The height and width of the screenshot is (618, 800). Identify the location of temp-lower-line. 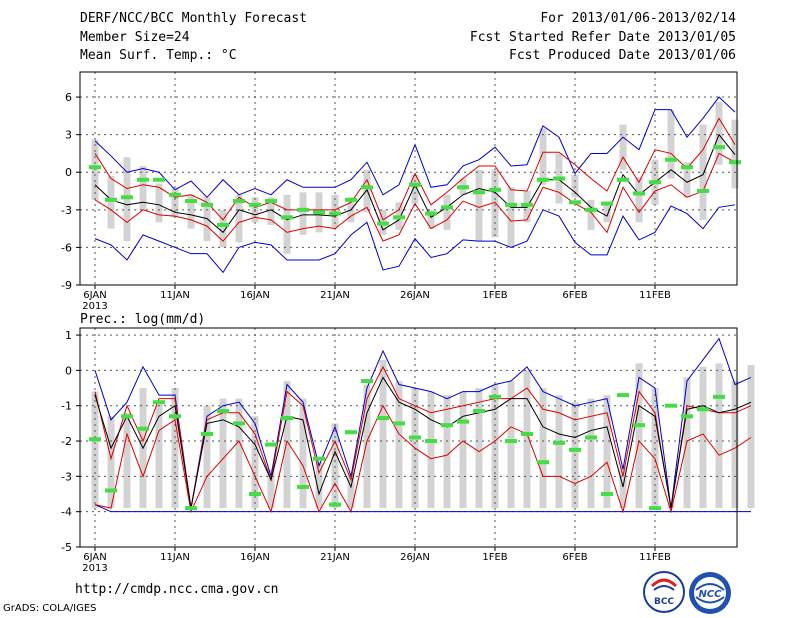
(415, 197).